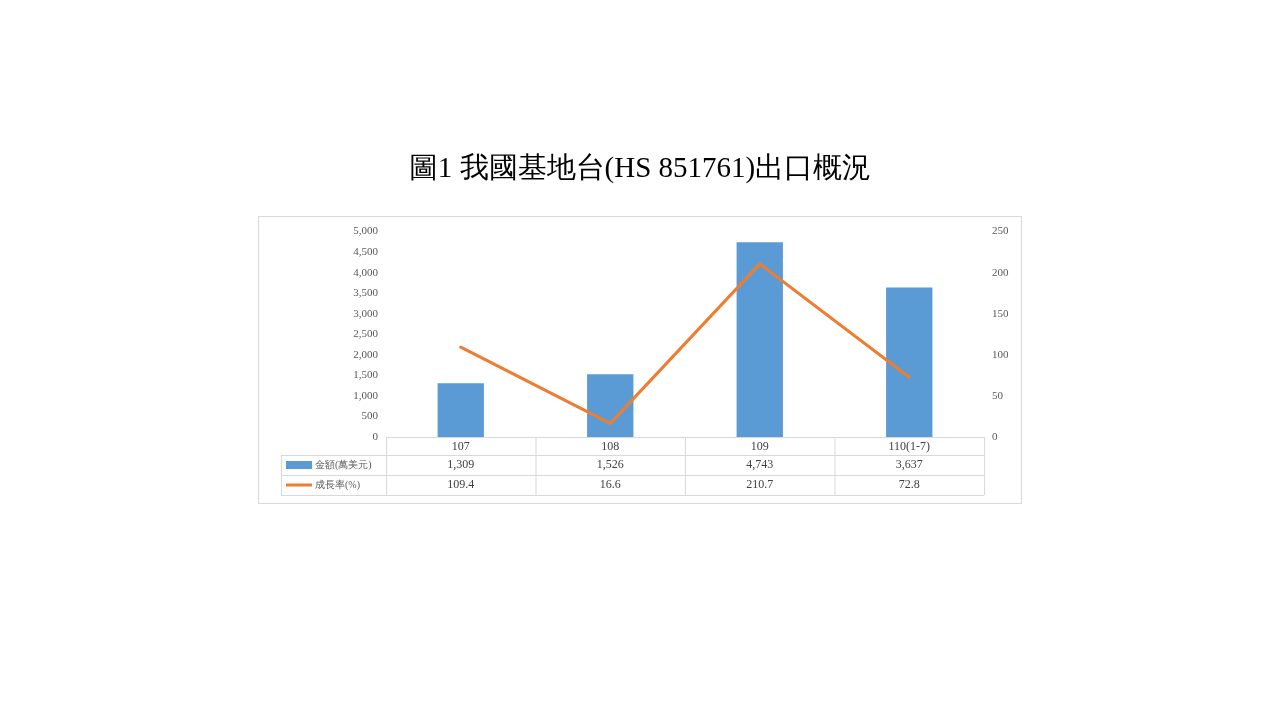  I want to click on y-tick-label: 1,000, so click(366, 394).